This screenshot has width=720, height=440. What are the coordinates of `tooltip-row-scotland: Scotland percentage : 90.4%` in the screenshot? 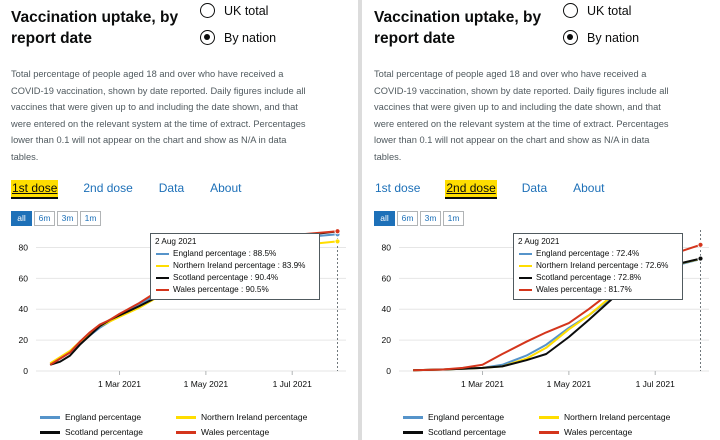 It's located at (235, 278).